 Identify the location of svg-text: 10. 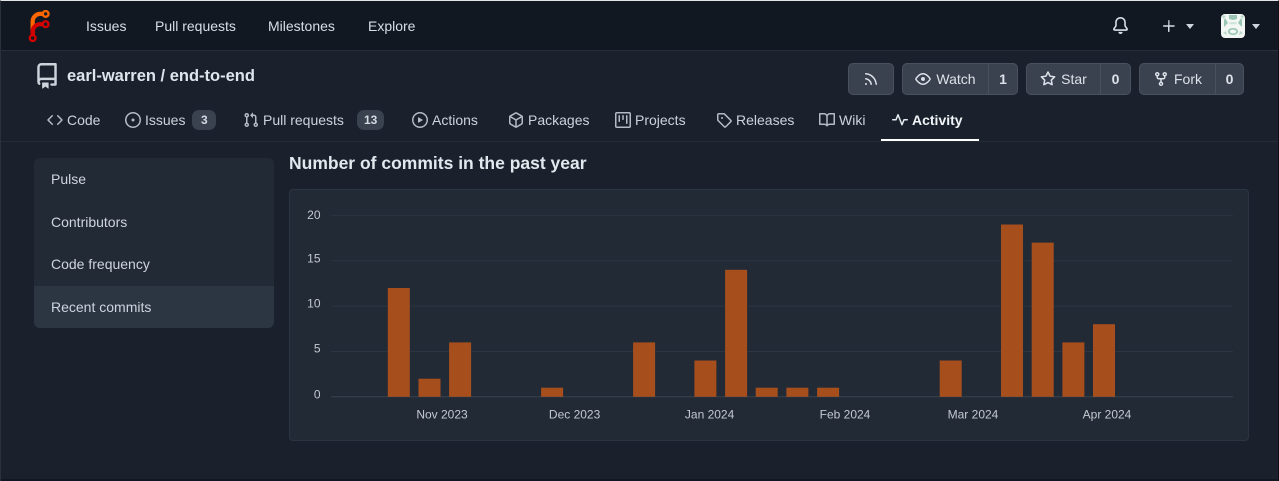
(314, 304).